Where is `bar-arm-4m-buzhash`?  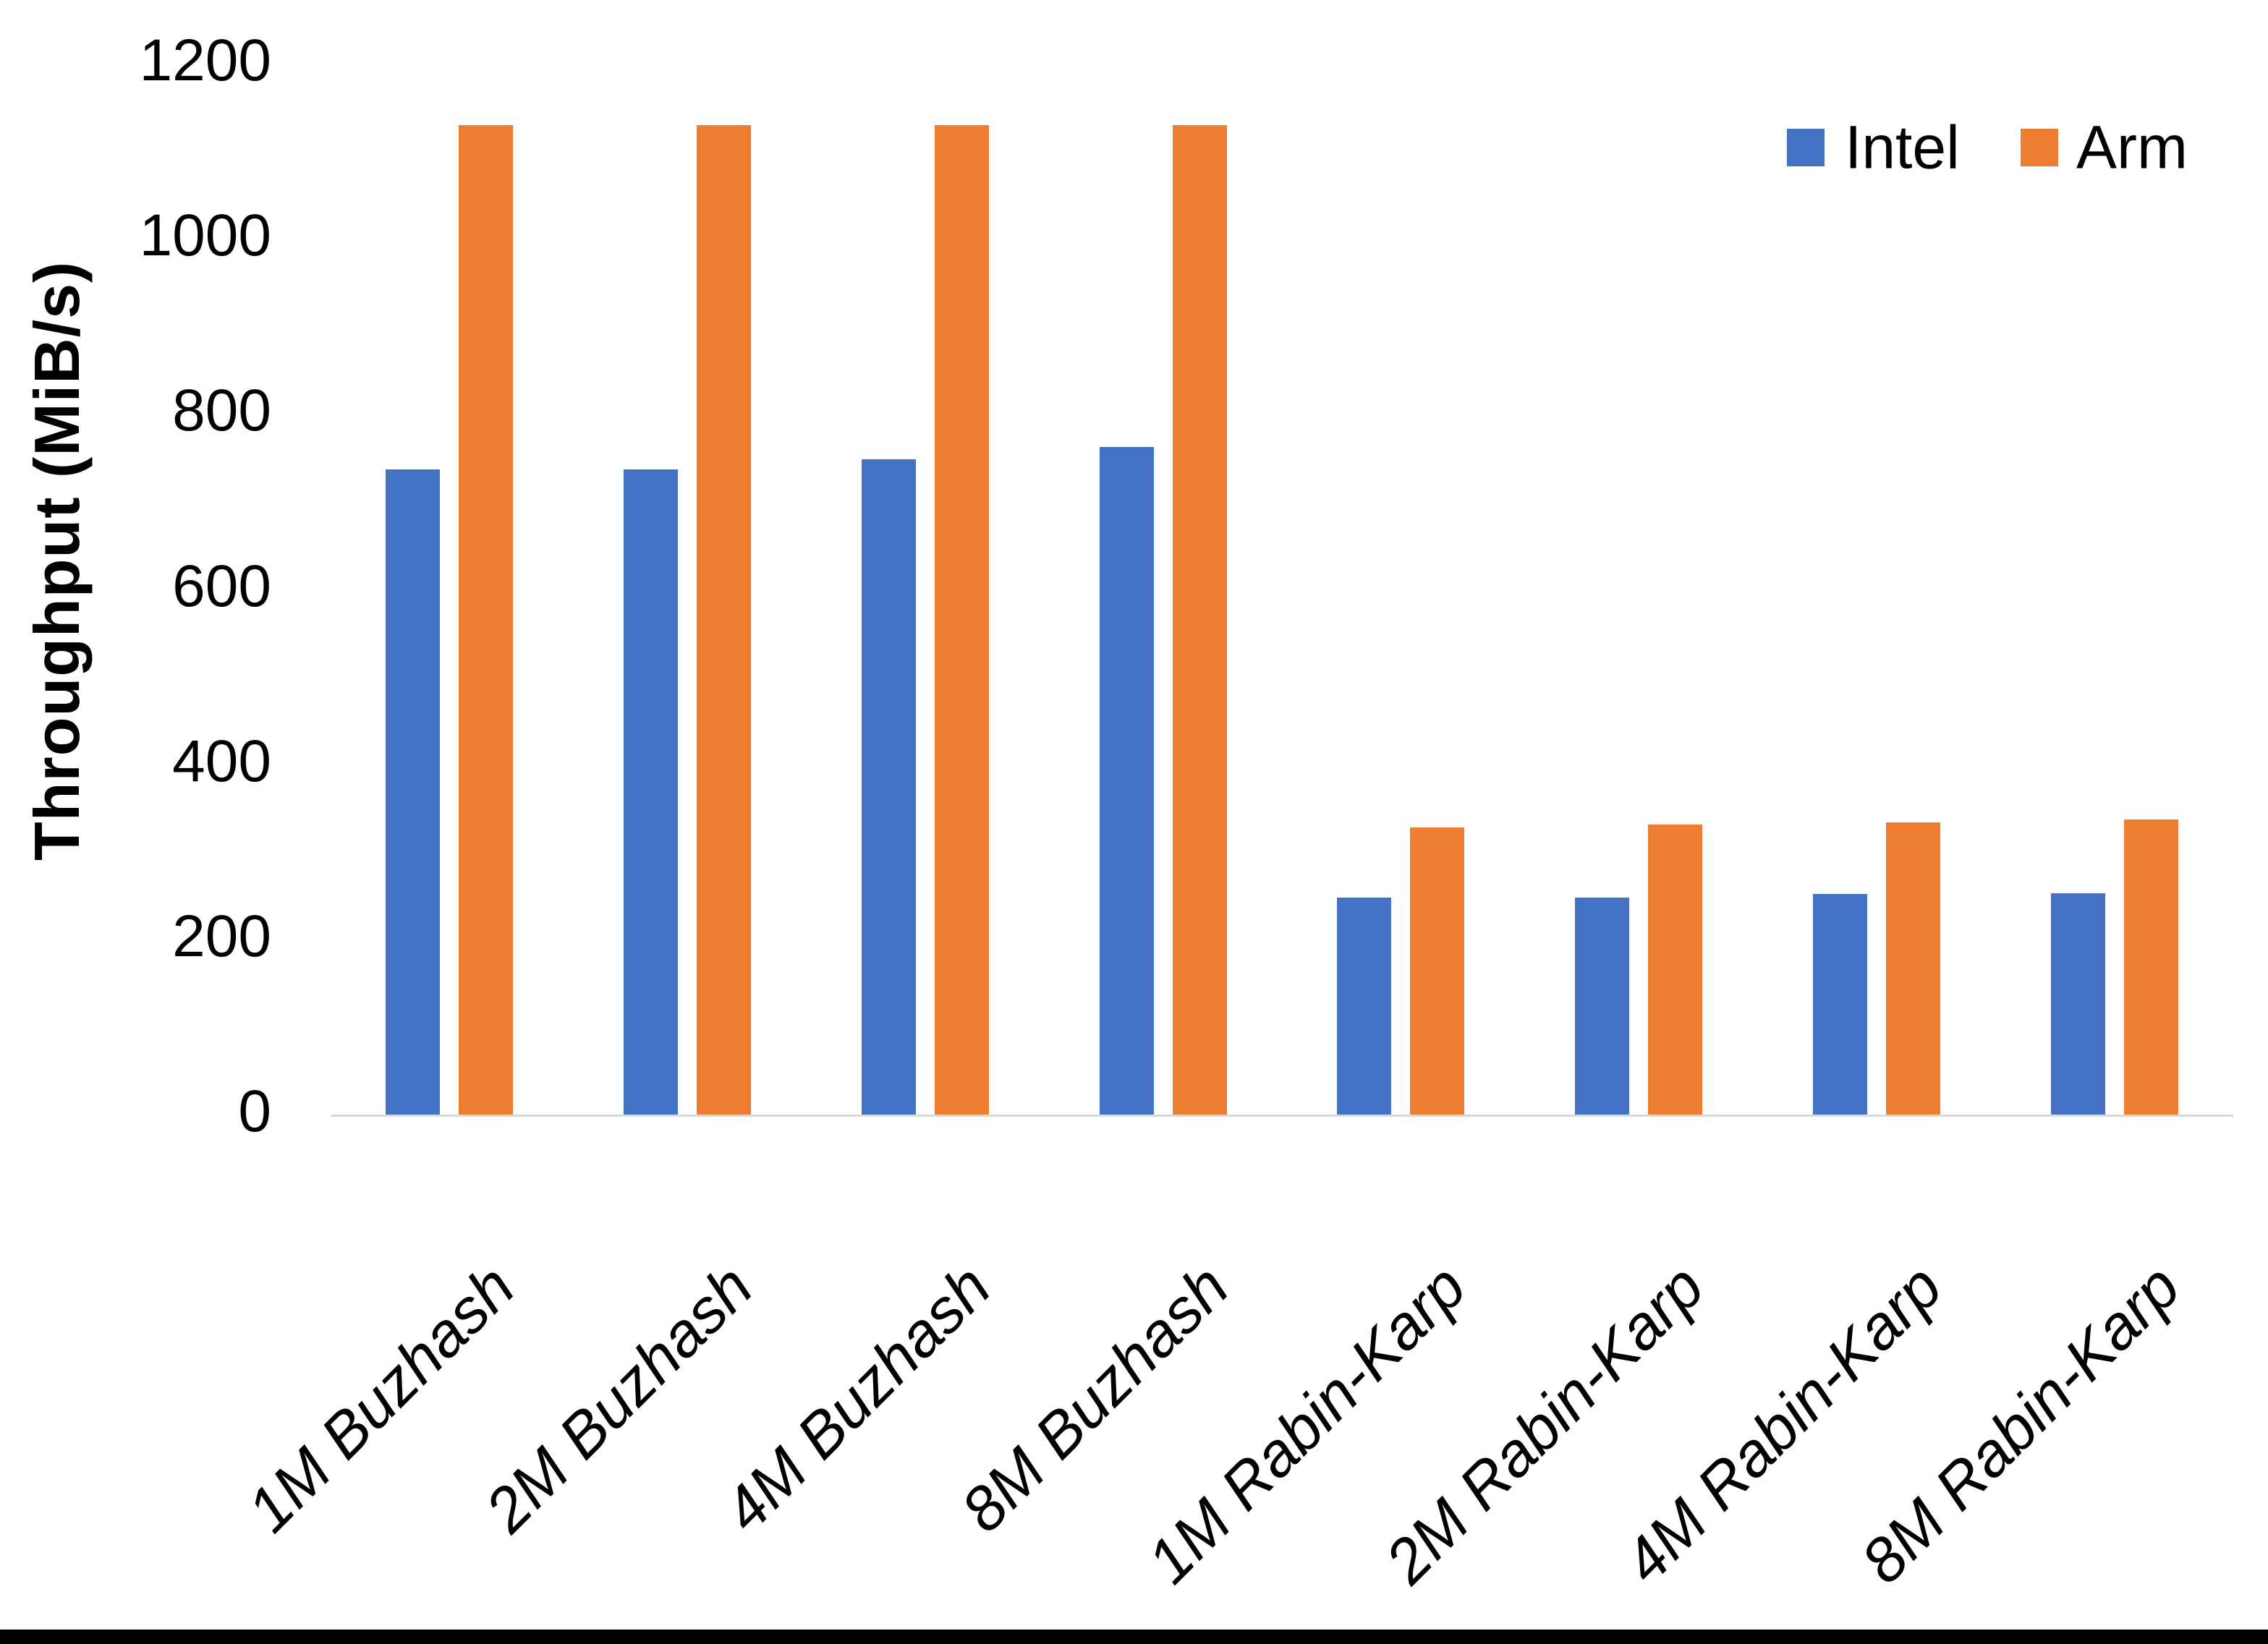 bar-arm-4m-buzhash is located at coordinates (961, 619).